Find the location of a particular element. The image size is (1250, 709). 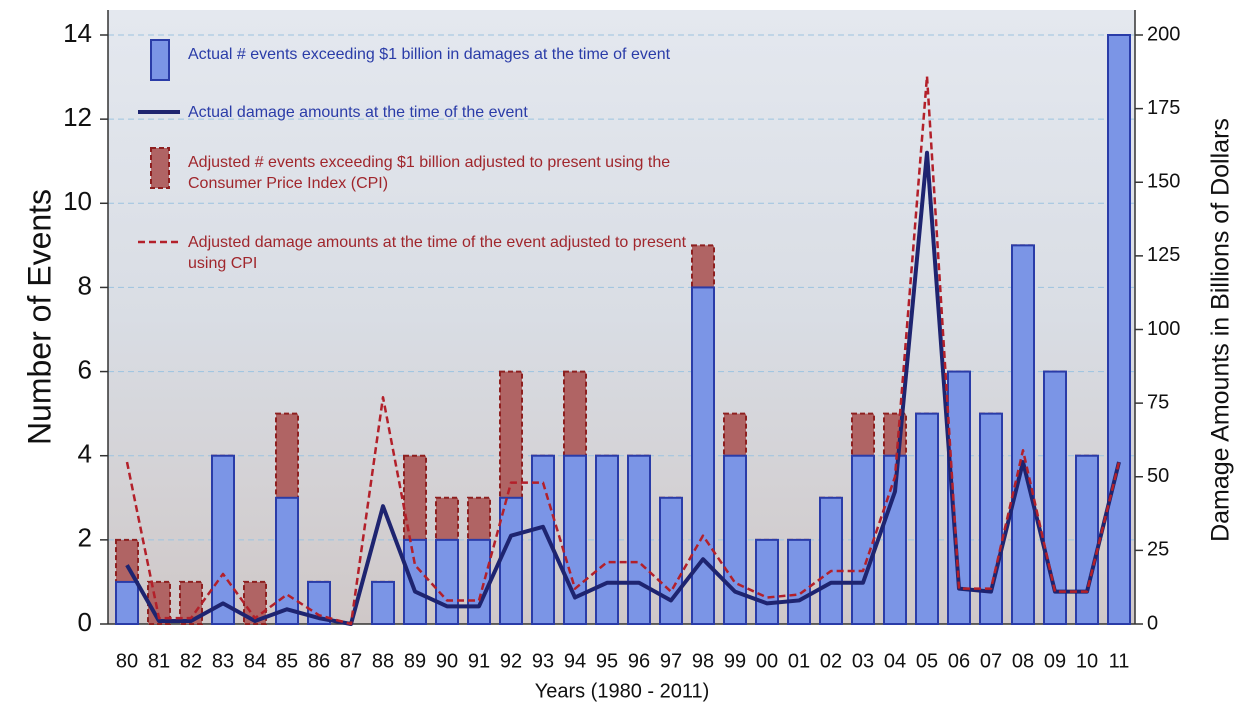

y2-axis-title: Damage Amounts in Billions of Dollars is located at coordinates (1221, 330).